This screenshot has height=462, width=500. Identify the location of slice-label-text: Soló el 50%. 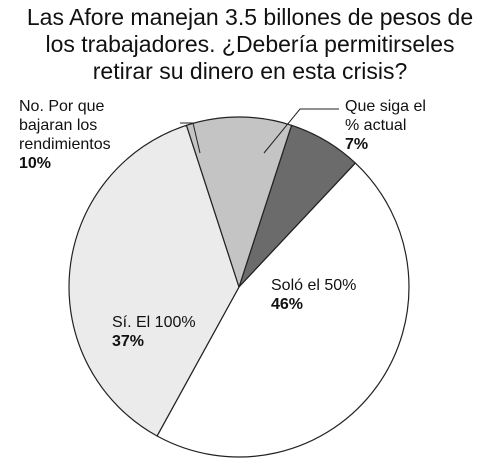
(314, 285).